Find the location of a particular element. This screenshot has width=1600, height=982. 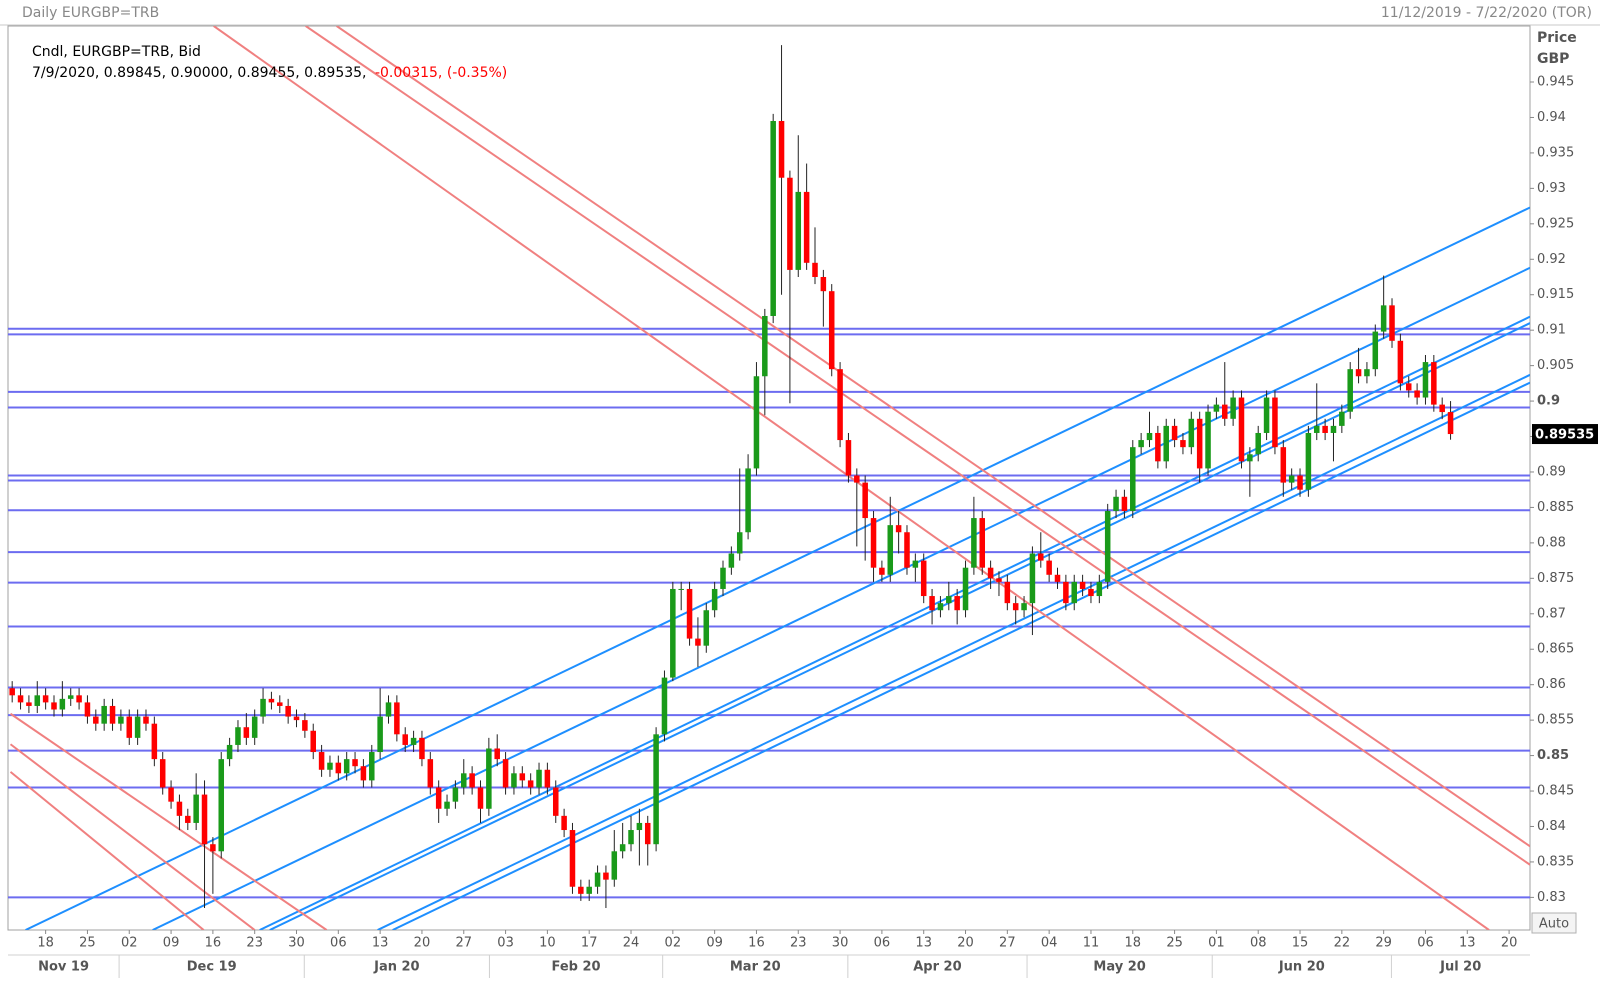

y-tick-label: 0.85 is located at coordinates (1553, 755).